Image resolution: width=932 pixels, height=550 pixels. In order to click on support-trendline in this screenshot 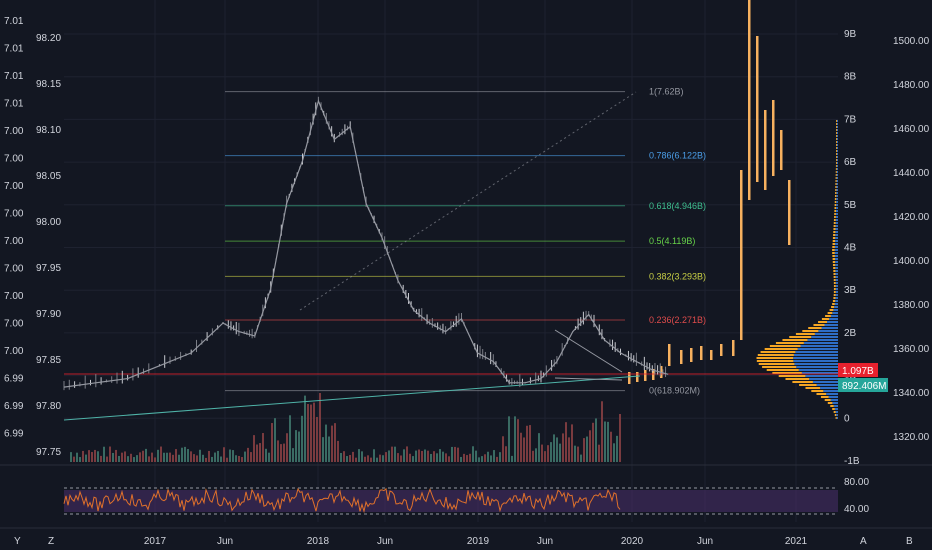, I will do `click(352, 398)`.